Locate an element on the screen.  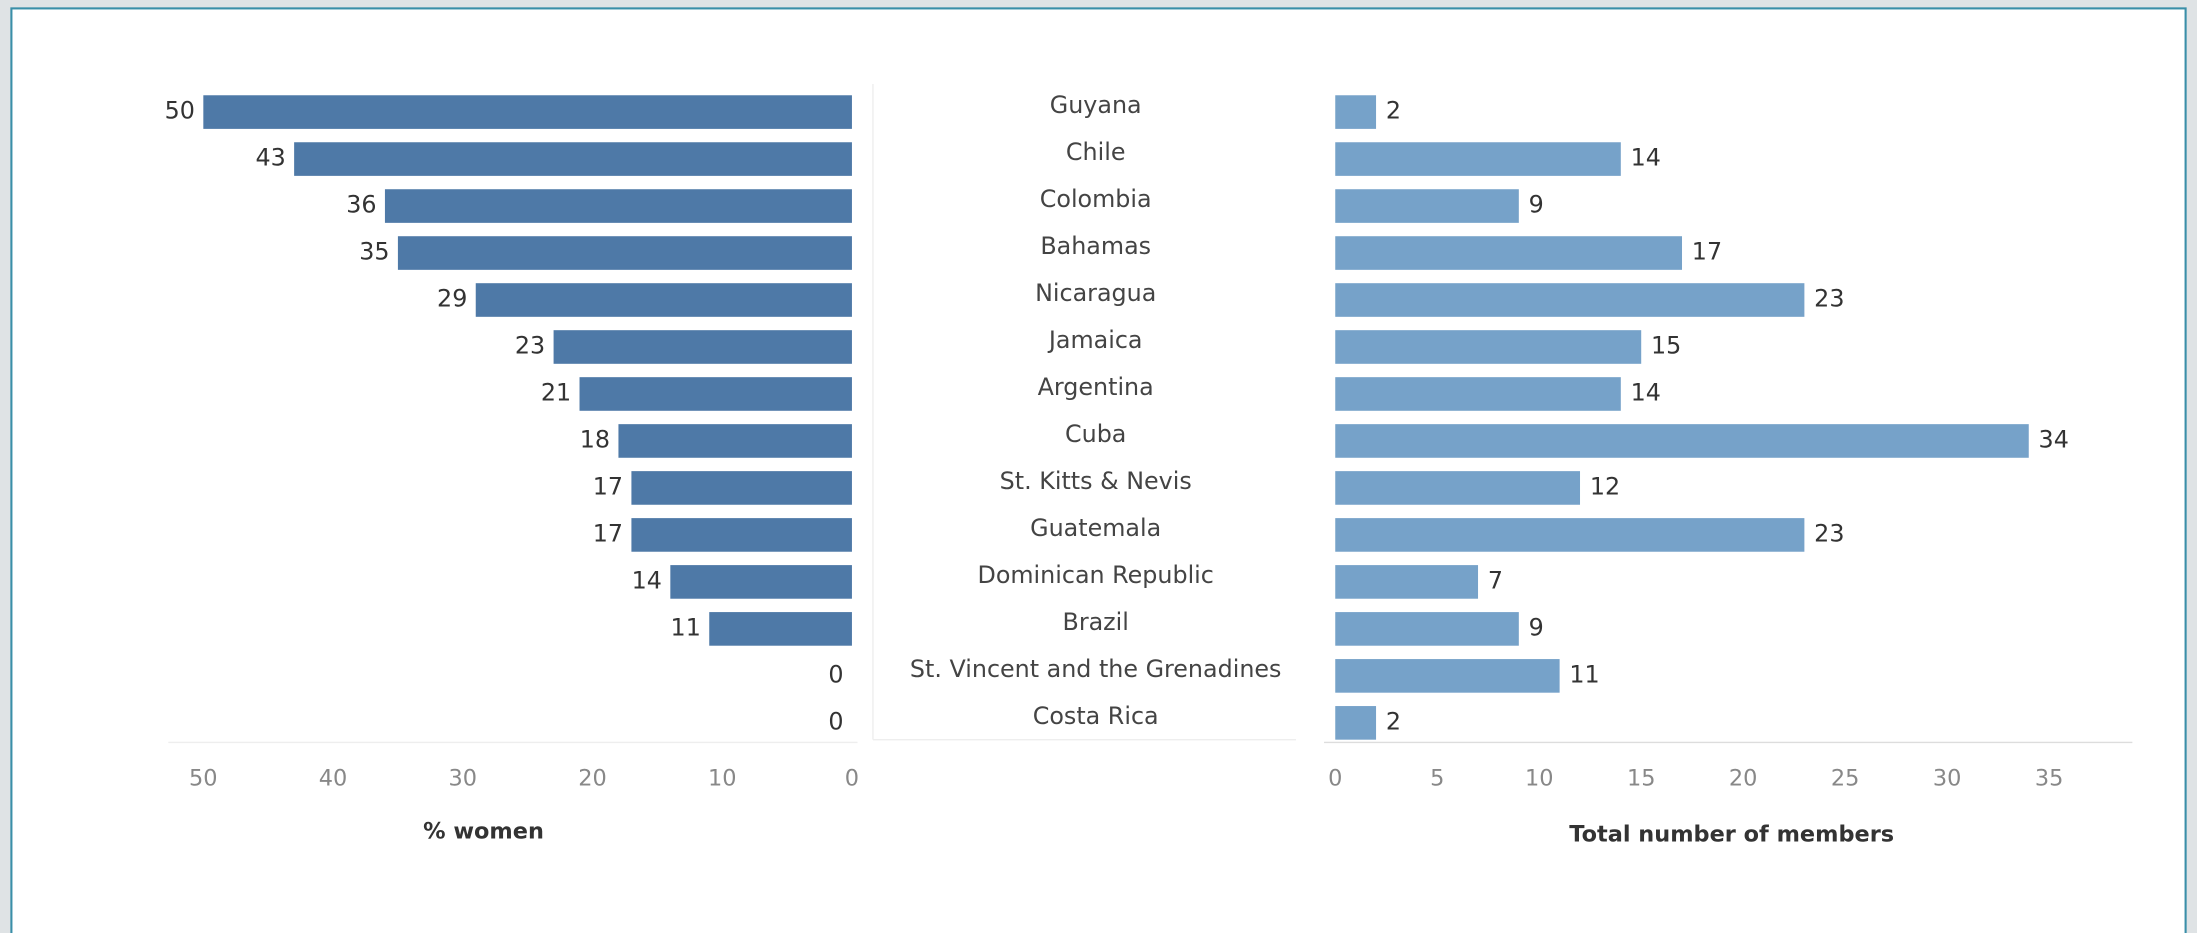
x-tick-label: 35 is located at coordinates (2049, 778).